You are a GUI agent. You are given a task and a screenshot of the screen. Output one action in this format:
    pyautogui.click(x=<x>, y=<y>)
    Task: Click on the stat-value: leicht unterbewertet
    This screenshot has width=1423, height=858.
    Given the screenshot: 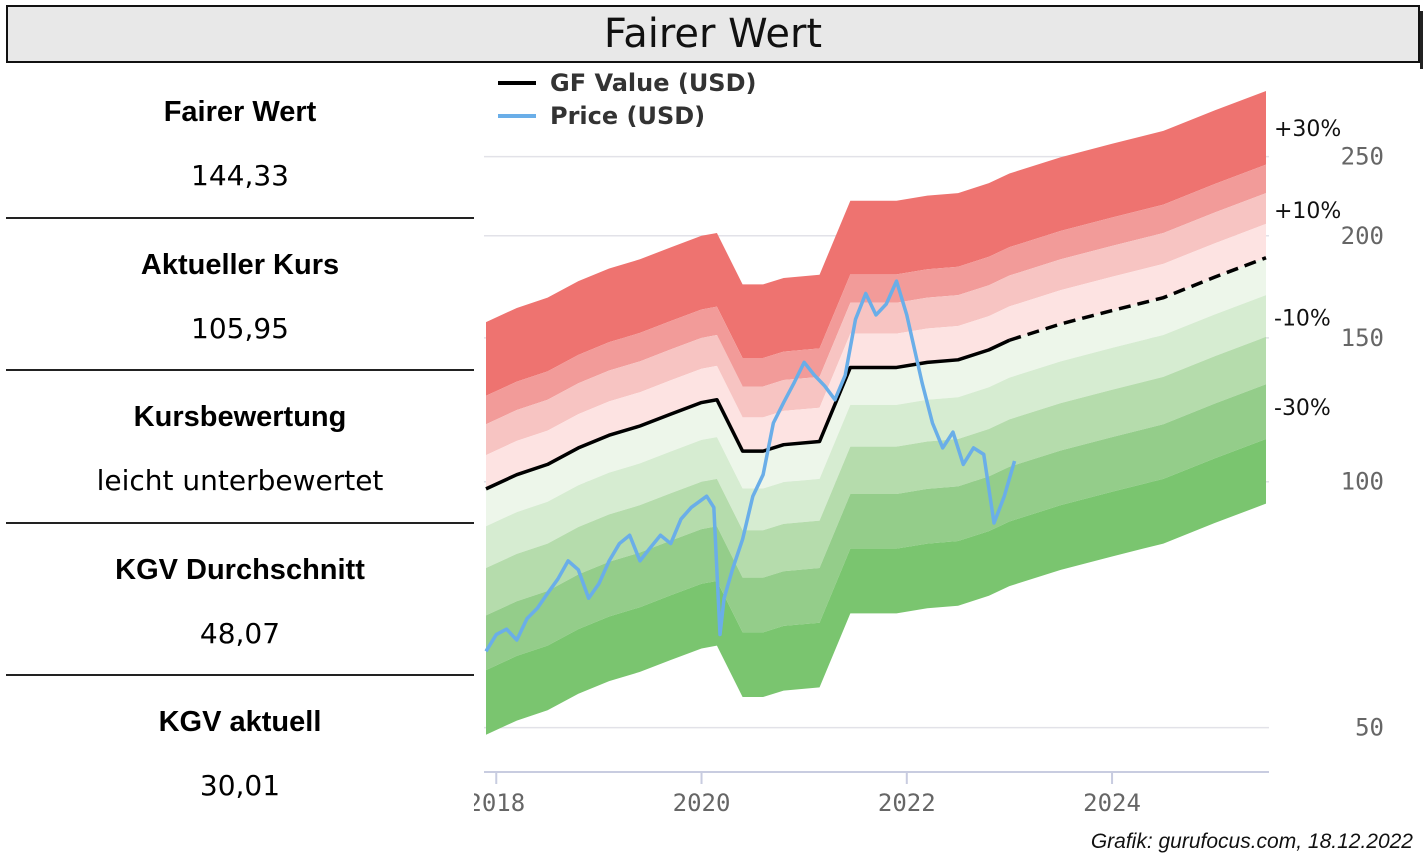 What is the action you would take?
    pyautogui.click(x=240, y=481)
    